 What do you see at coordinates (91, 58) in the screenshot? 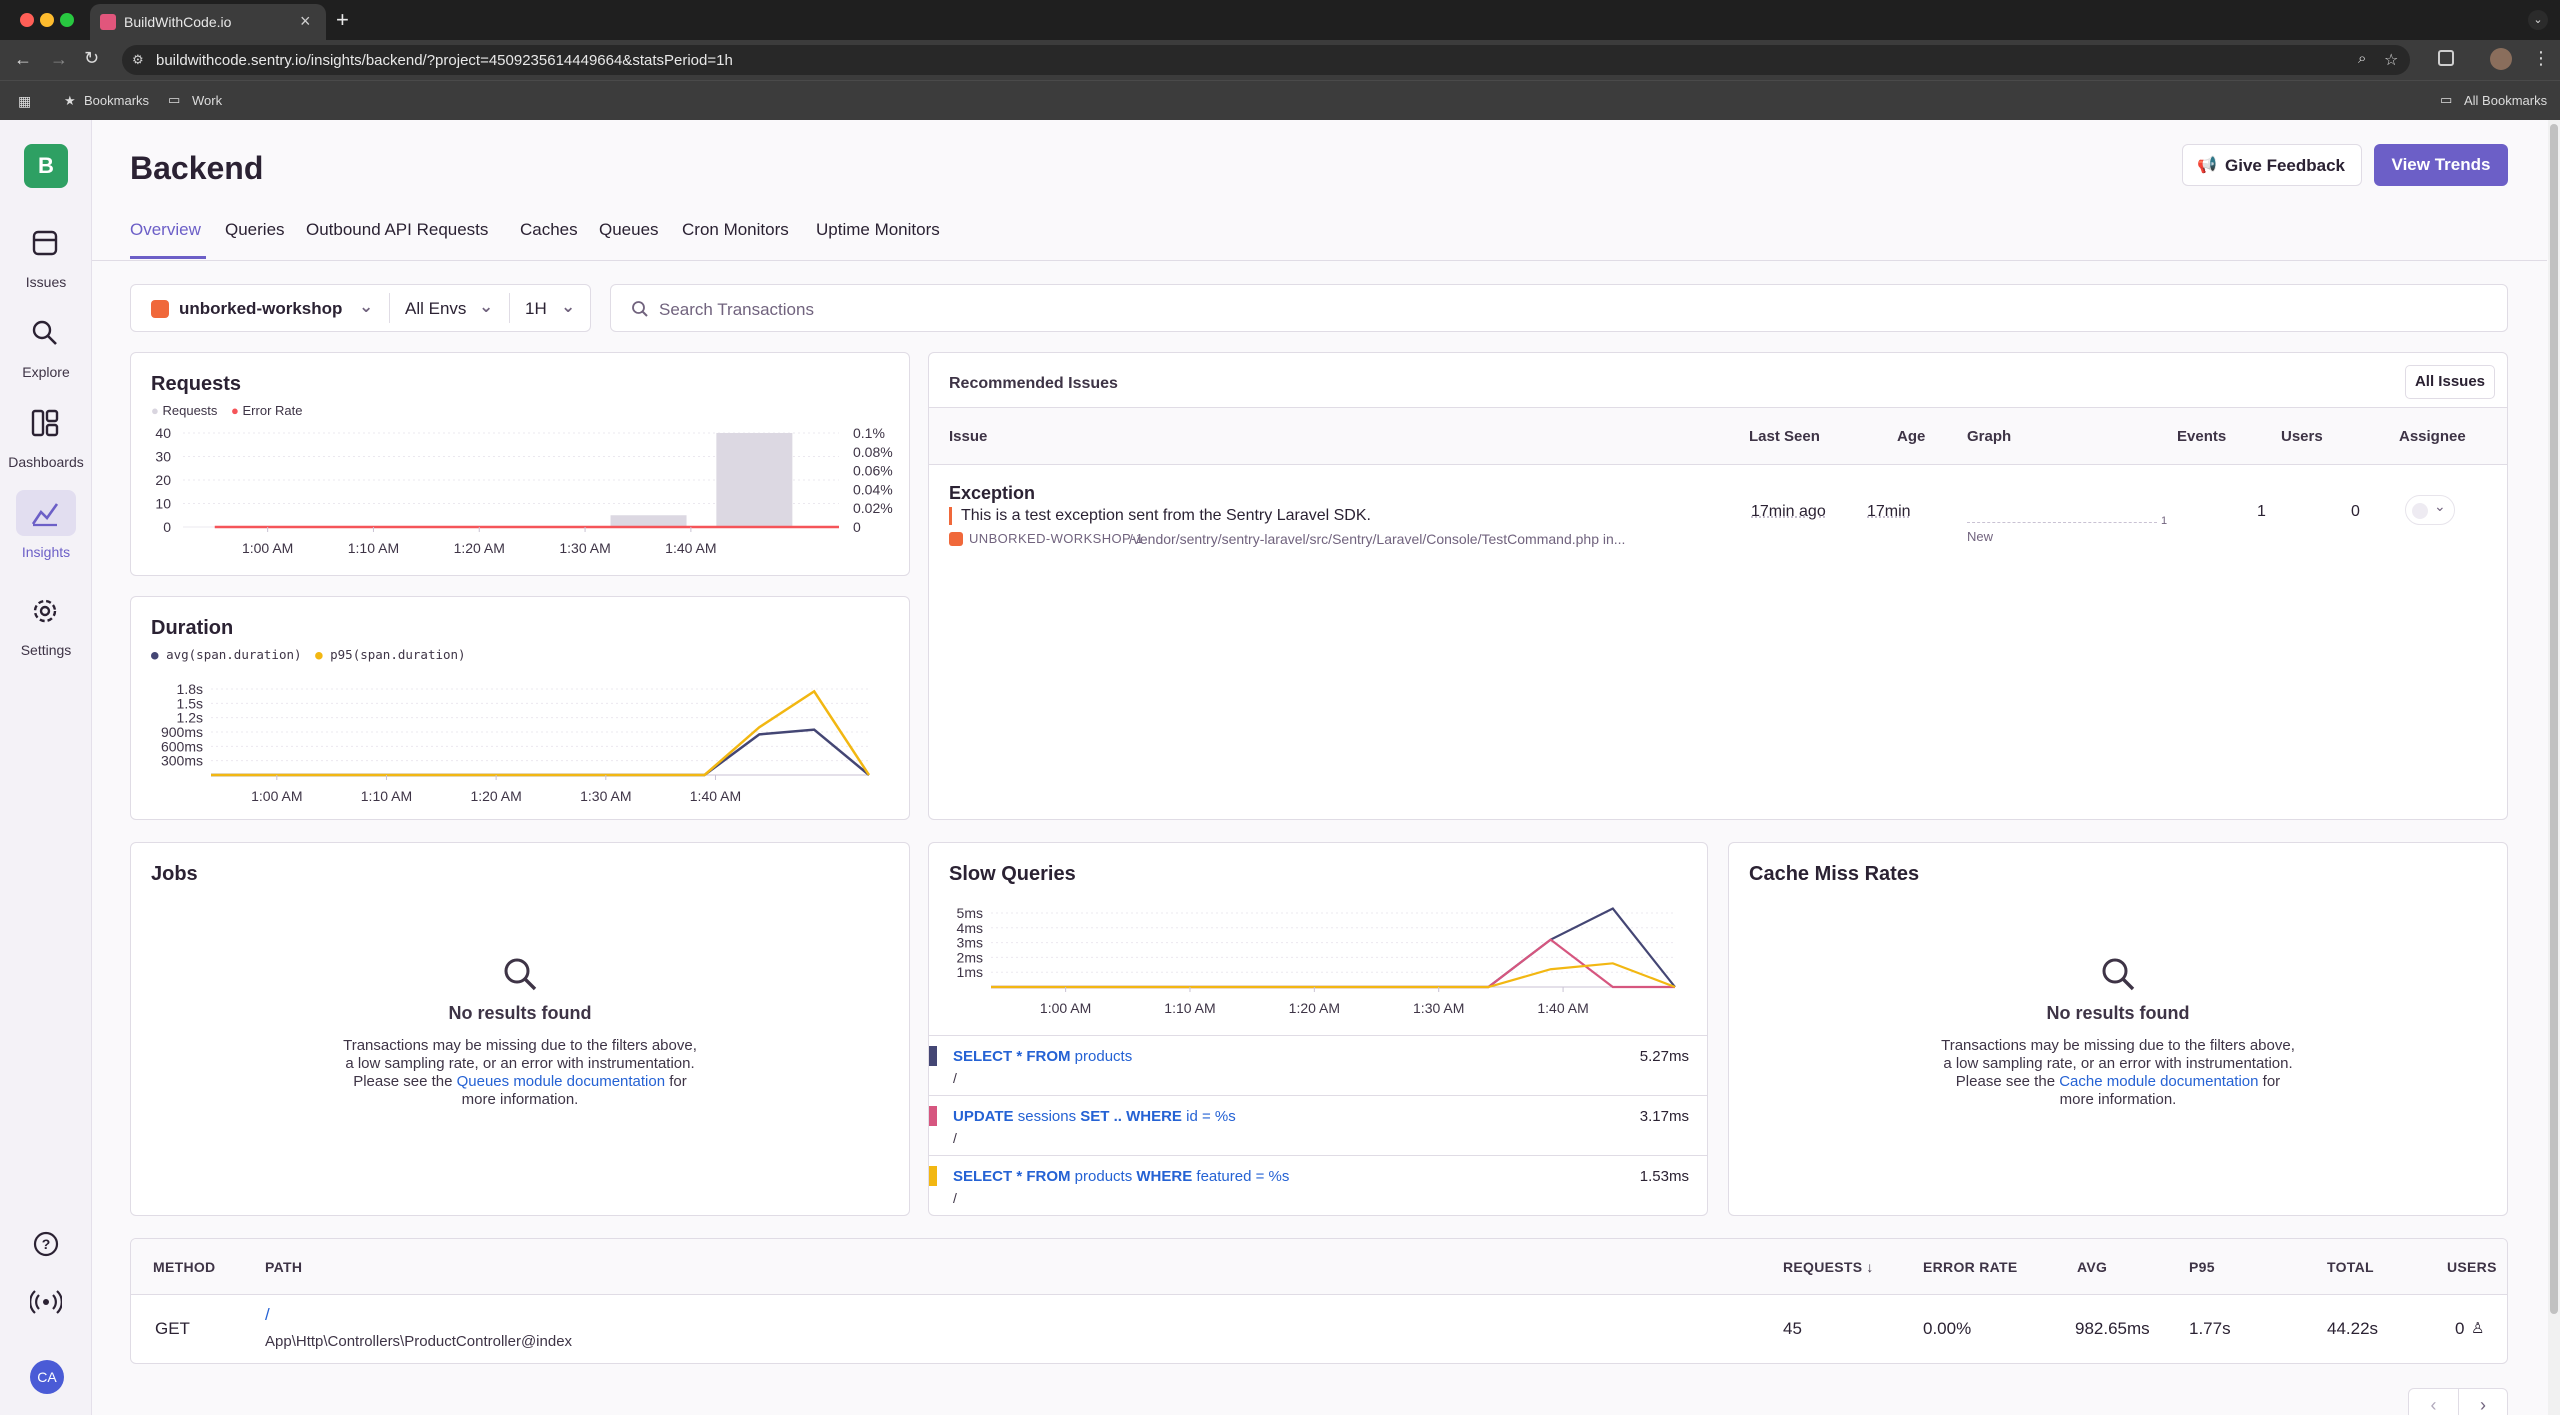
I see `reload-icon: ↻` at bounding box center [91, 58].